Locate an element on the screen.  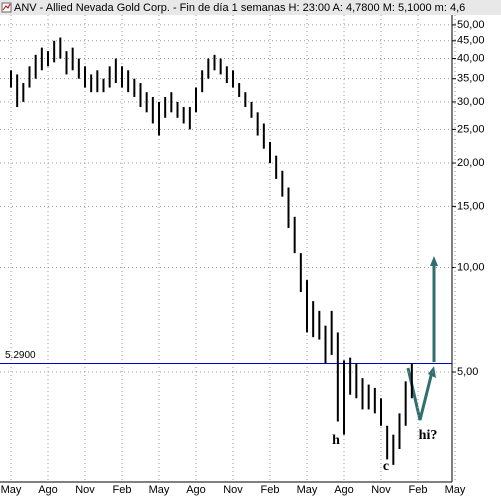
y-tick-label: 5,00 is located at coordinates (467, 372).